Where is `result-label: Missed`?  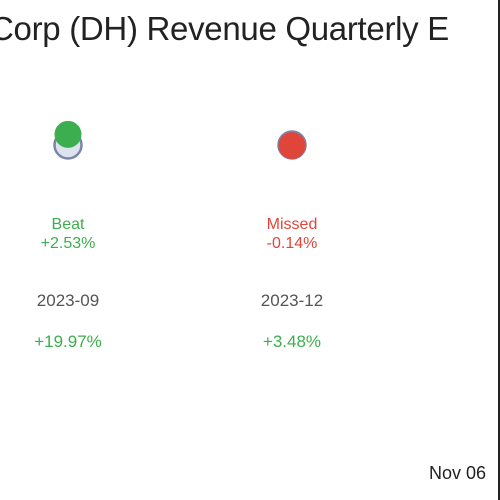 result-label: Missed is located at coordinates (292, 224).